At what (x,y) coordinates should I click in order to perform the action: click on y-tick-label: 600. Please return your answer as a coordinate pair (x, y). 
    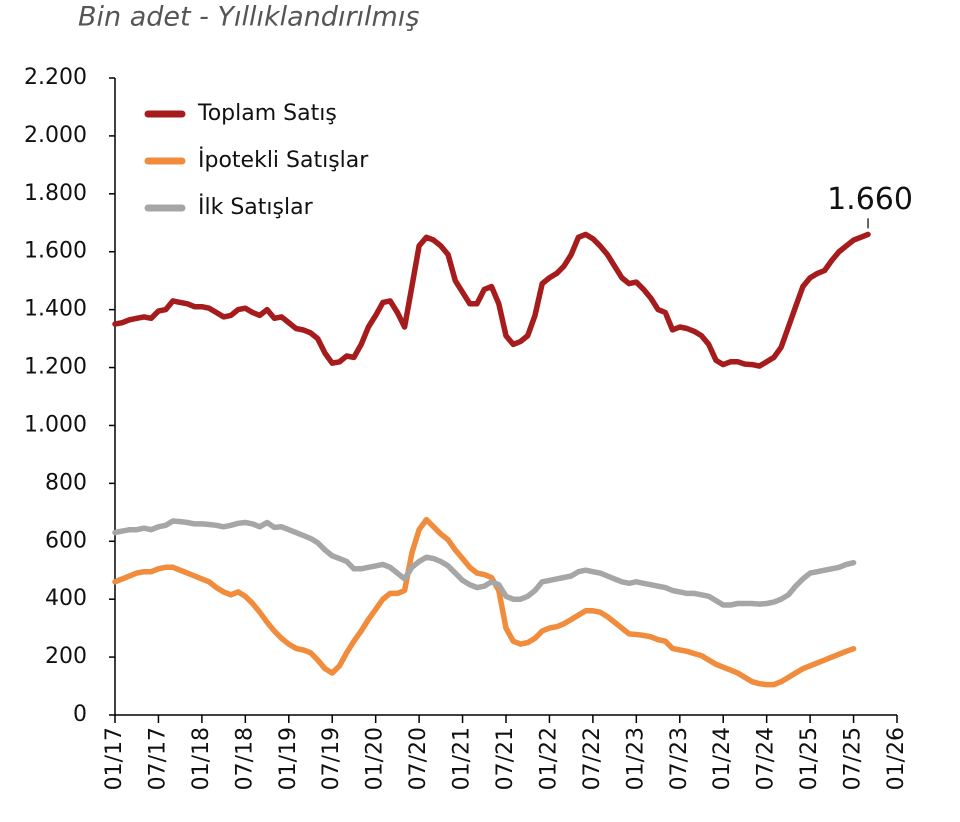
    Looking at the image, I should click on (66, 540).